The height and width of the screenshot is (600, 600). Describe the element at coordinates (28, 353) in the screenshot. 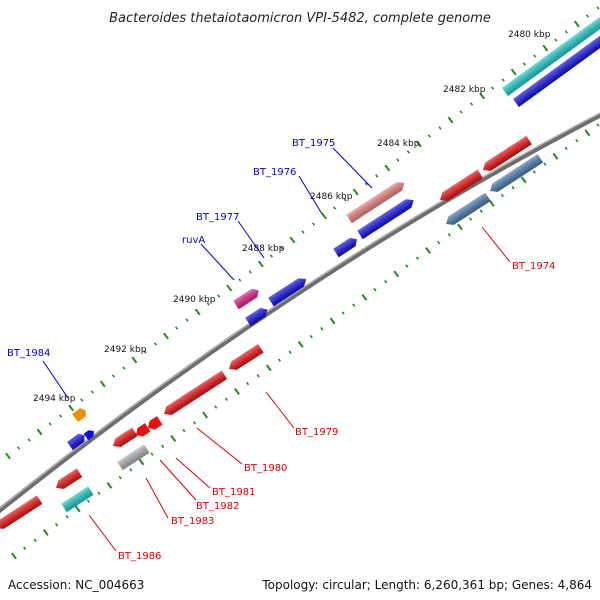

I see `label-bt-1984: BT_1984` at that location.